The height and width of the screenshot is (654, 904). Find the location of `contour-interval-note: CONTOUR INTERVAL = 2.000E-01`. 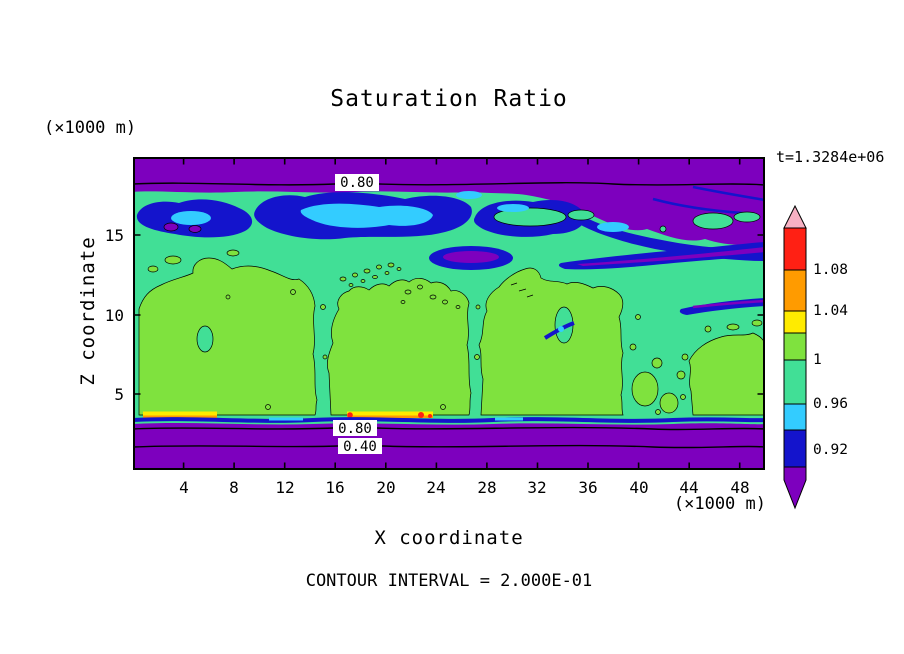

contour-interval-note: CONTOUR INTERVAL = 2.000E-01 is located at coordinates (449, 581).